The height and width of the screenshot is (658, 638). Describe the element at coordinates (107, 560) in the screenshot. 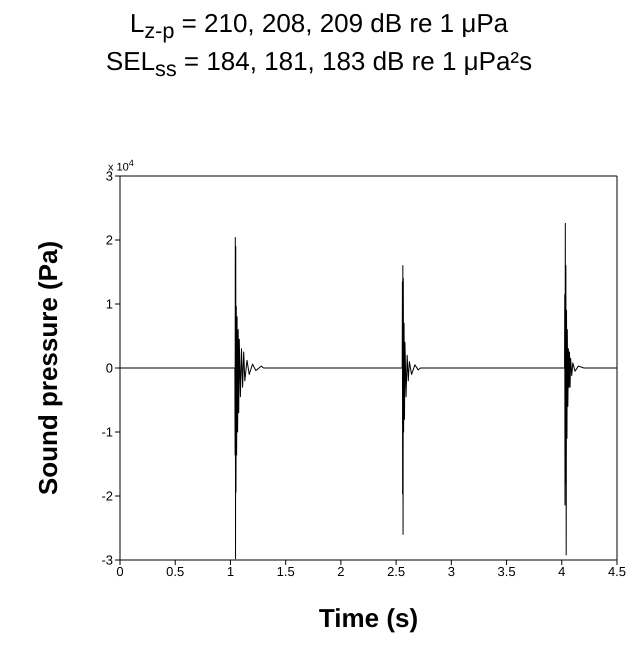

I see `y-tick-label: -3` at that location.